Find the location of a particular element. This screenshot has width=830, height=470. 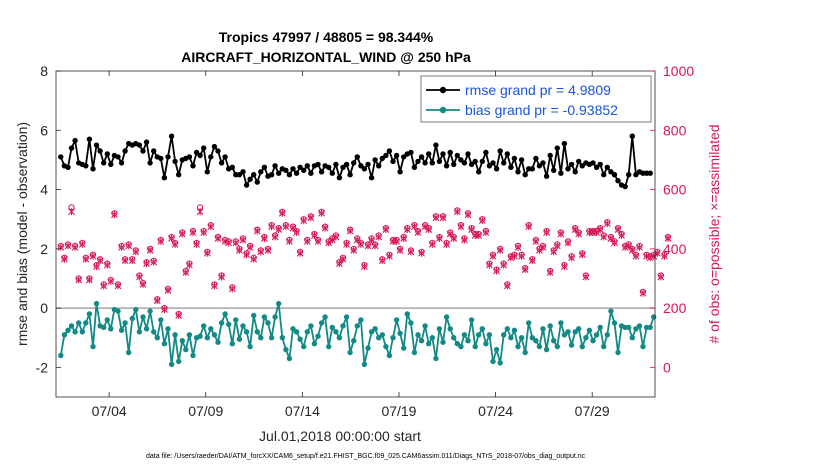

y-axis-right: 0 200 400 600 800 1000 is located at coordinates (672, 219).